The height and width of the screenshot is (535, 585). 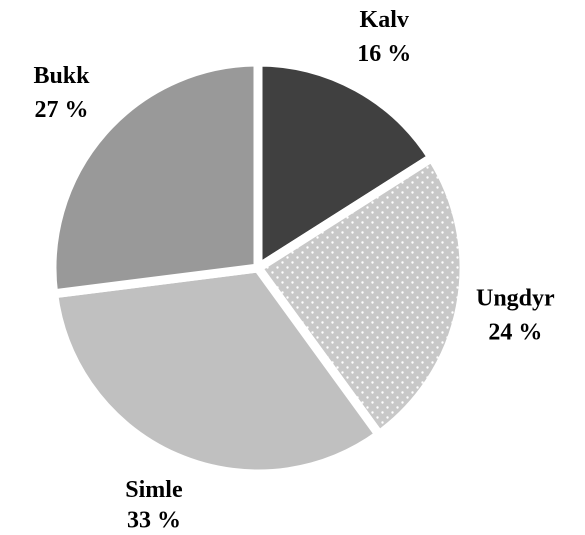 What do you see at coordinates (515, 333) in the screenshot?
I see `slice-value-label: 24 %` at bounding box center [515, 333].